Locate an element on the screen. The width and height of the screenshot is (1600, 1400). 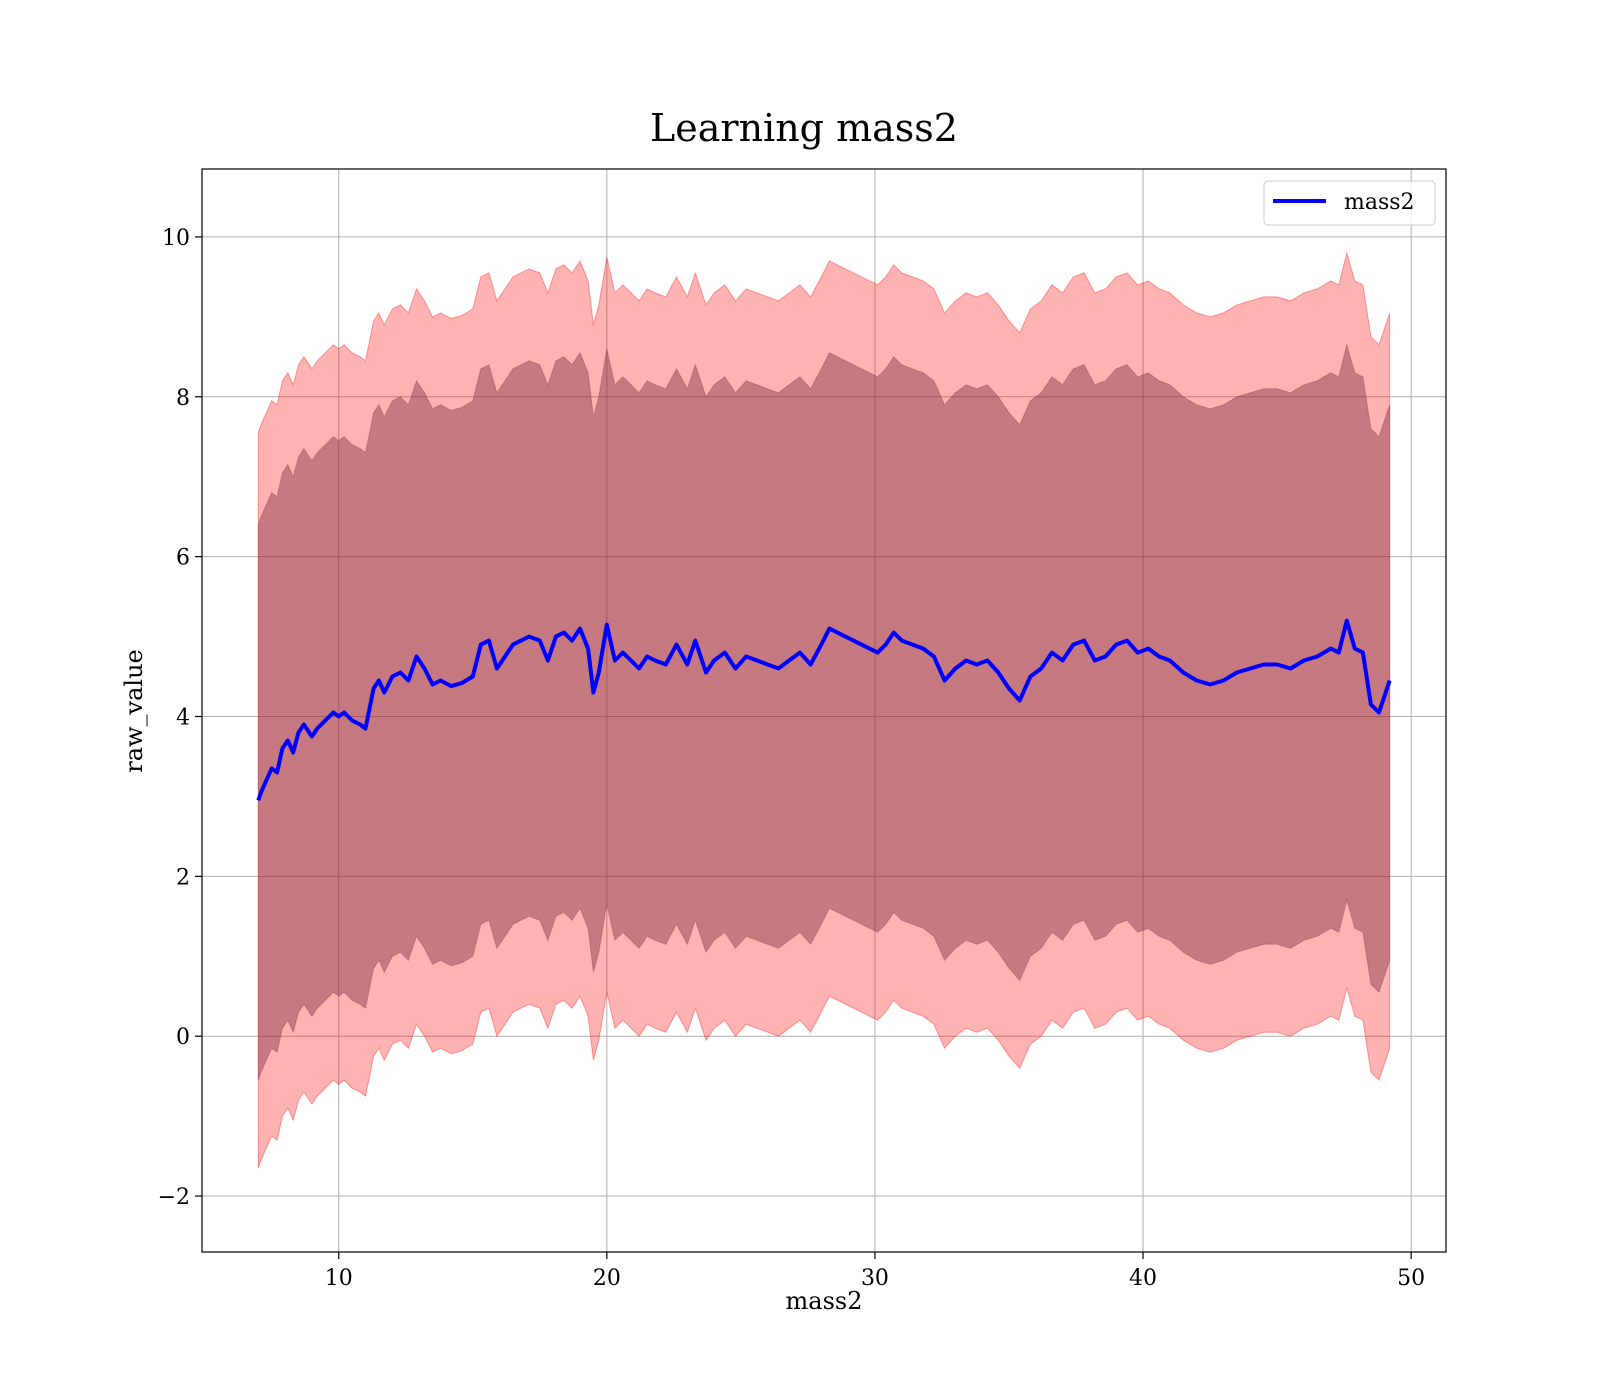
y-axis-label: raw_value is located at coordinates (134, 711).